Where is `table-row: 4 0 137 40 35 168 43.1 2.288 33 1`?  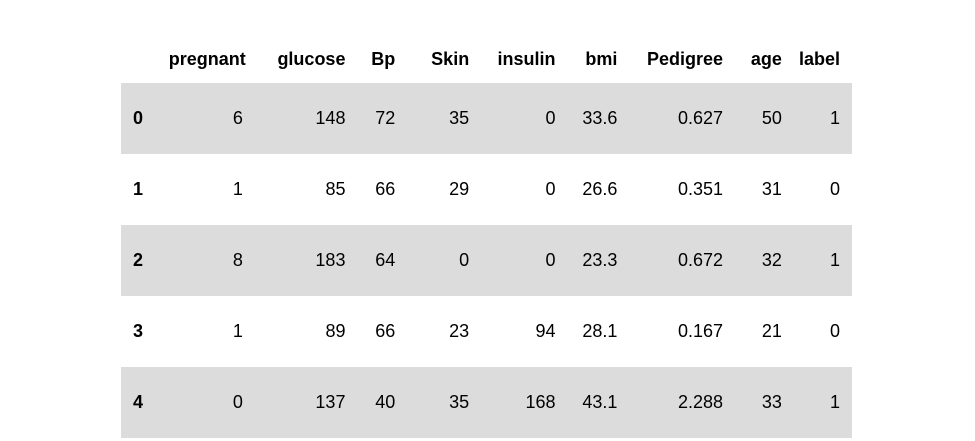 table-row: 4 0 137 40 35 168 43.1 2.288 33 1 is located at coordinates (486, 402).